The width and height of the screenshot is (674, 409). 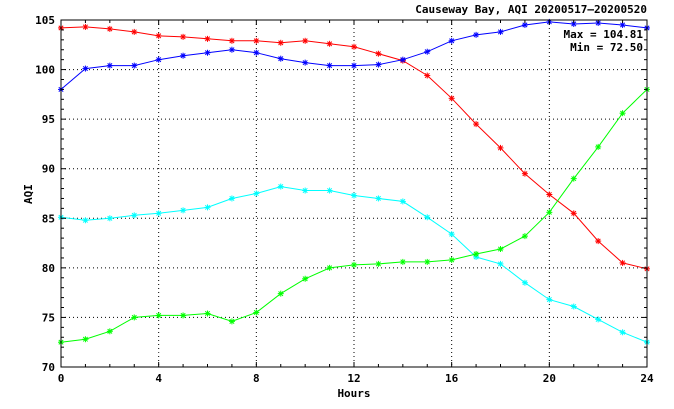 I want to click on y-tick-label: 85, so click(x=48, y=218).